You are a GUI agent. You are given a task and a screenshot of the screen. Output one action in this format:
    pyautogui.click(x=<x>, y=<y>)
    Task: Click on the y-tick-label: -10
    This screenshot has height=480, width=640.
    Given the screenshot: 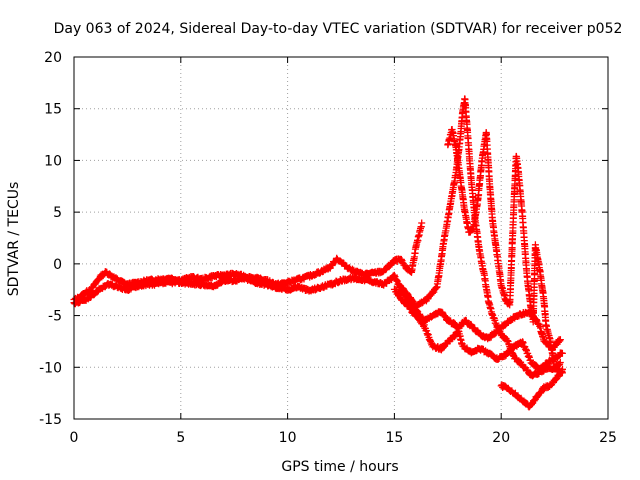 What is the action you would take?
    pyautogui.click(x=50, y=368)
    